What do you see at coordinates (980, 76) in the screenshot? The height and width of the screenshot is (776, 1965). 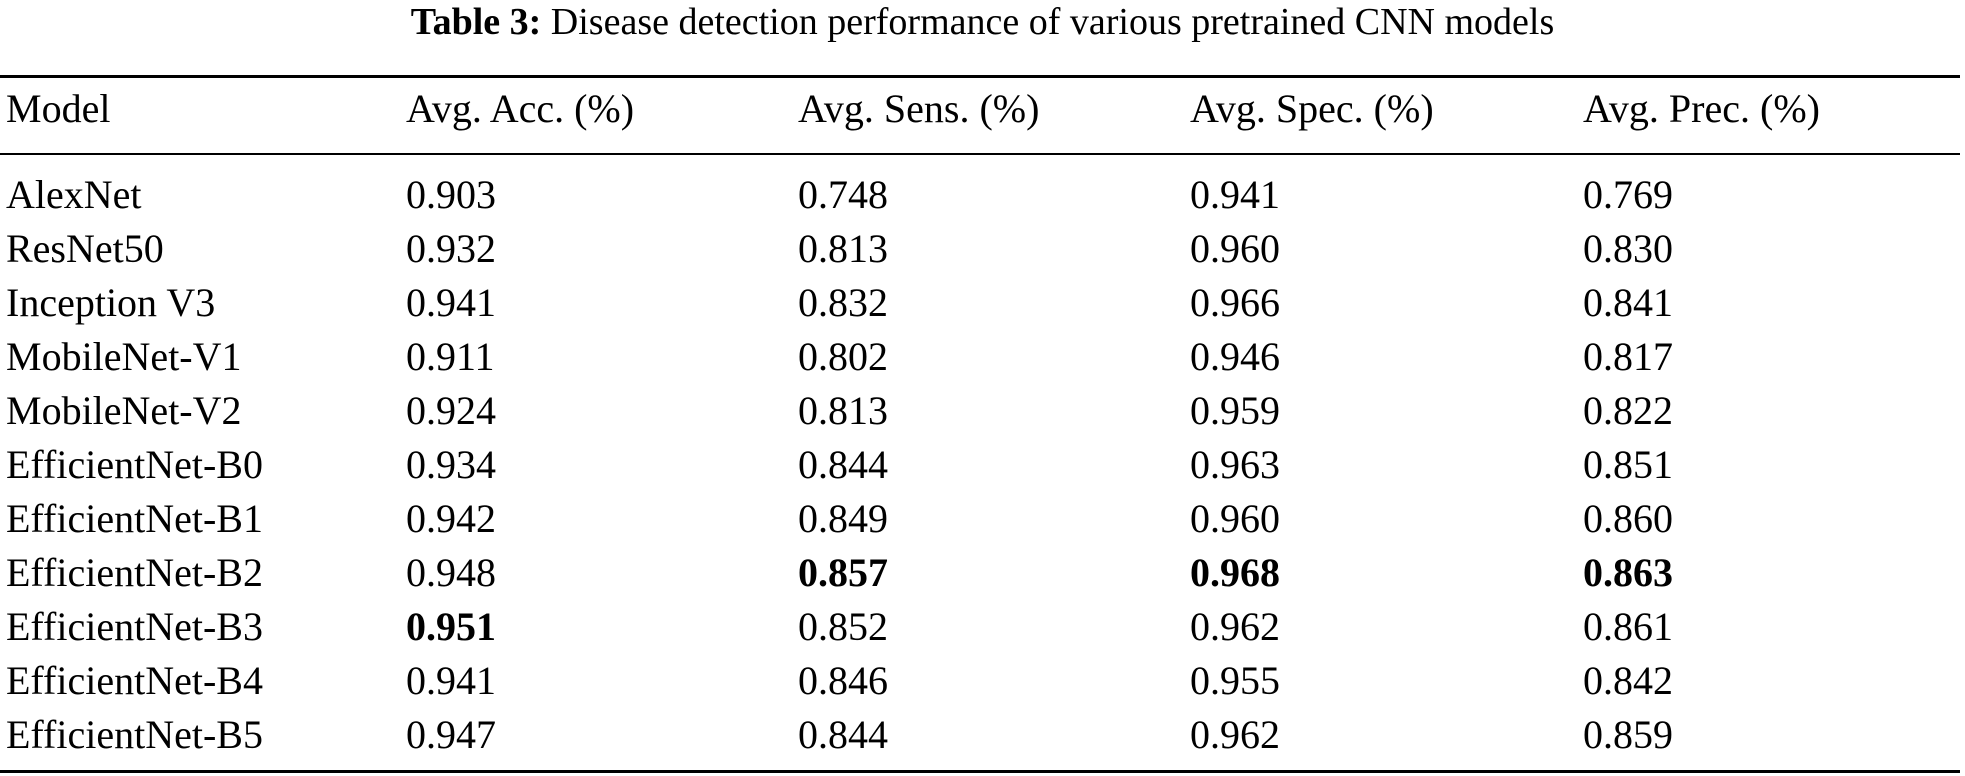 I see `table-top-rule` at bounding box center [980, 76].